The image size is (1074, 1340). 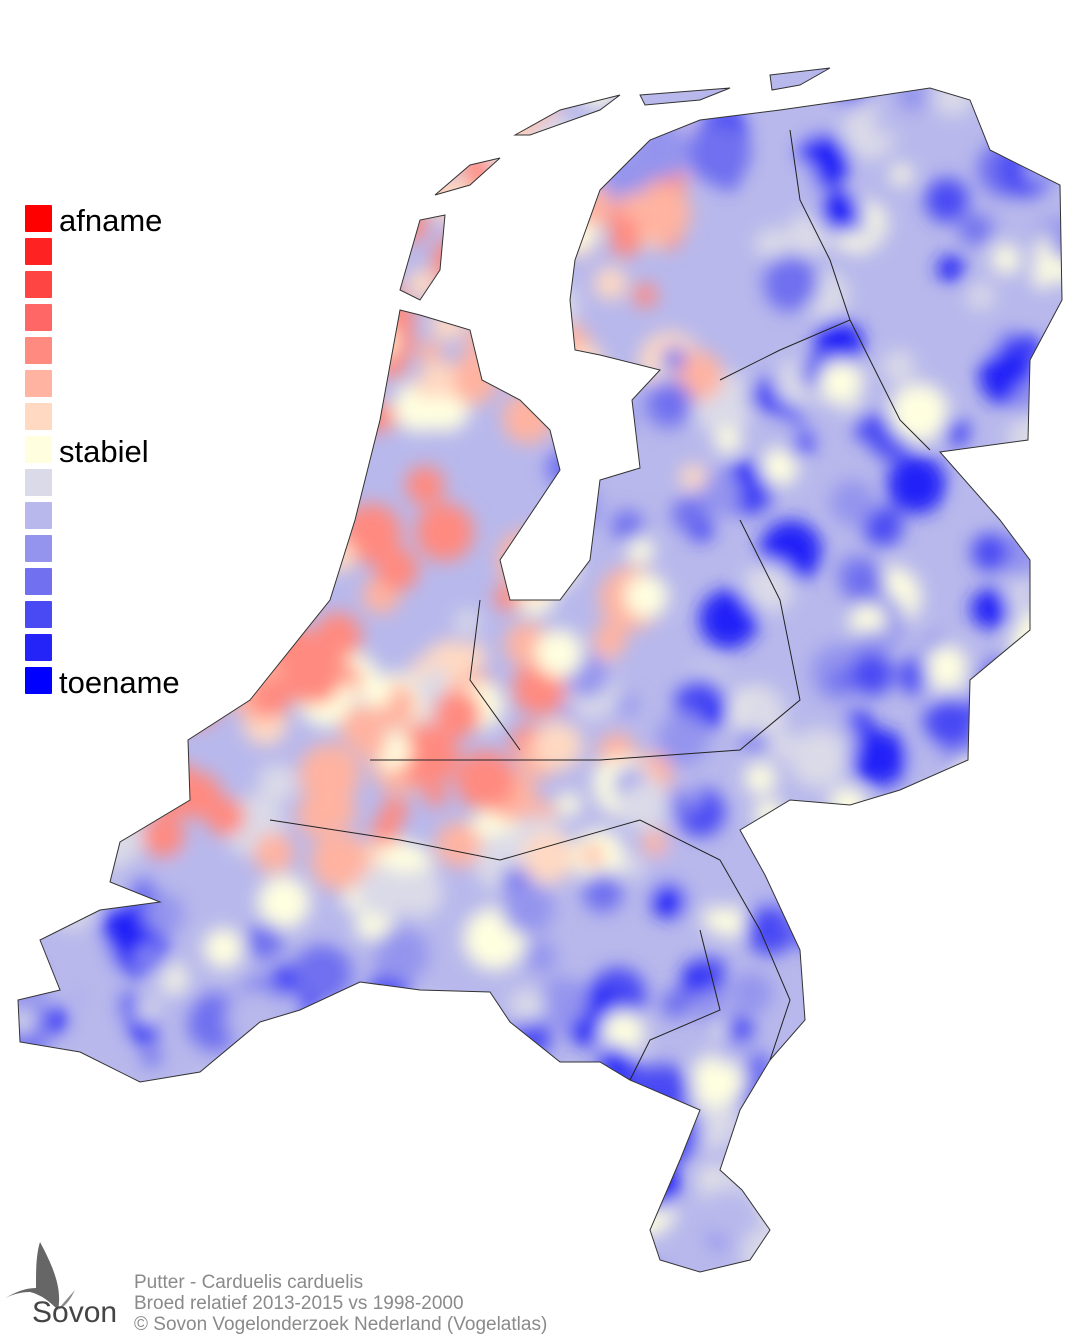 I want to click on legend-label-increase: toename, so click(x=119, y=682).